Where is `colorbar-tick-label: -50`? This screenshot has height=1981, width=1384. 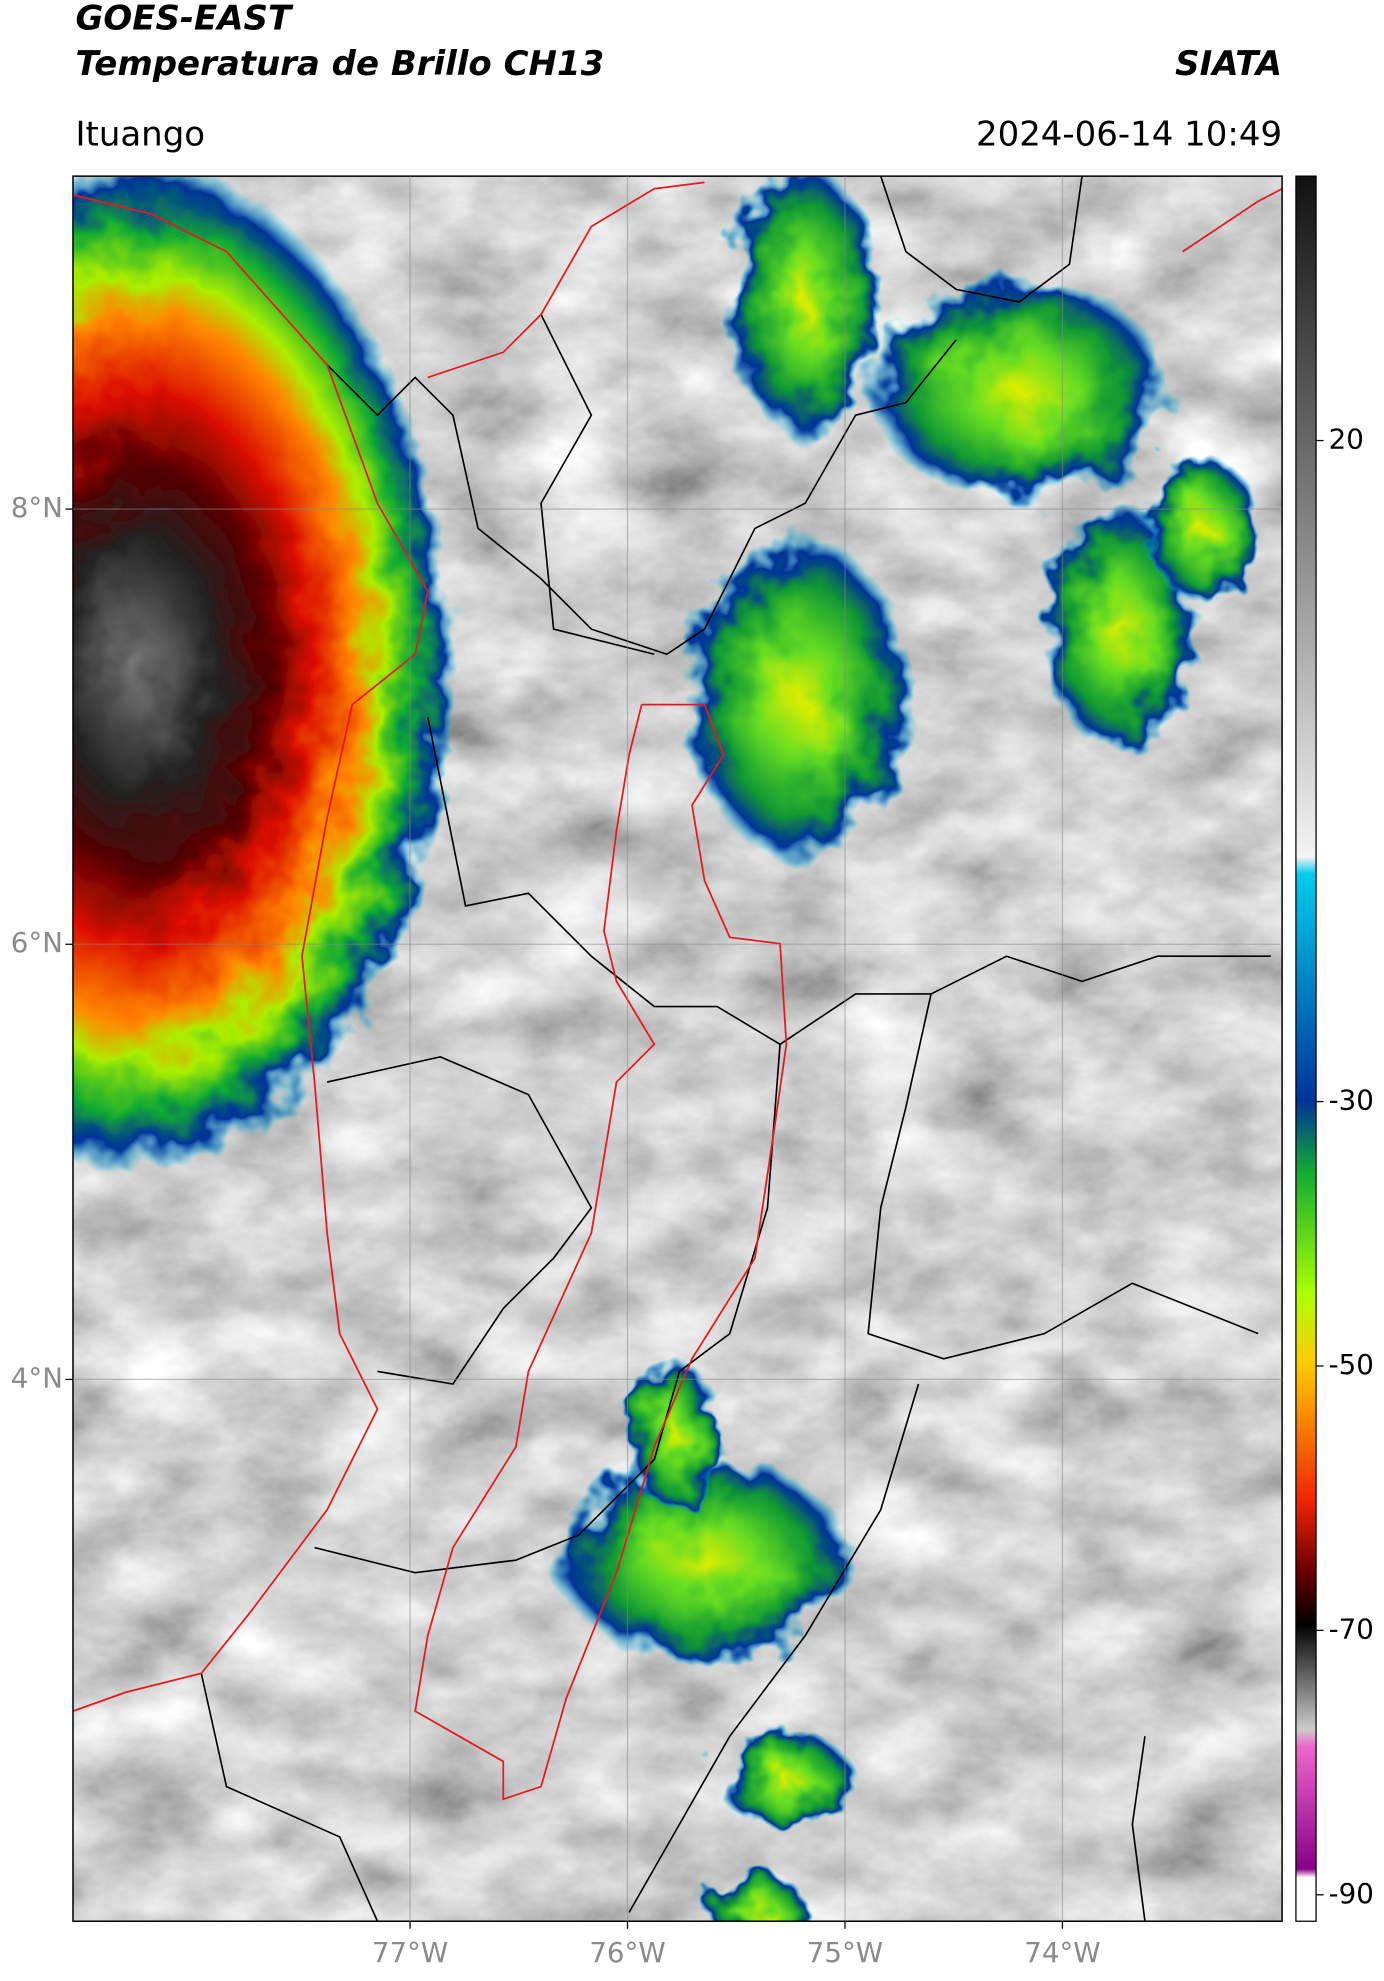
colorbar-tick-label: -50 is located at coordinates (1351, 1364).